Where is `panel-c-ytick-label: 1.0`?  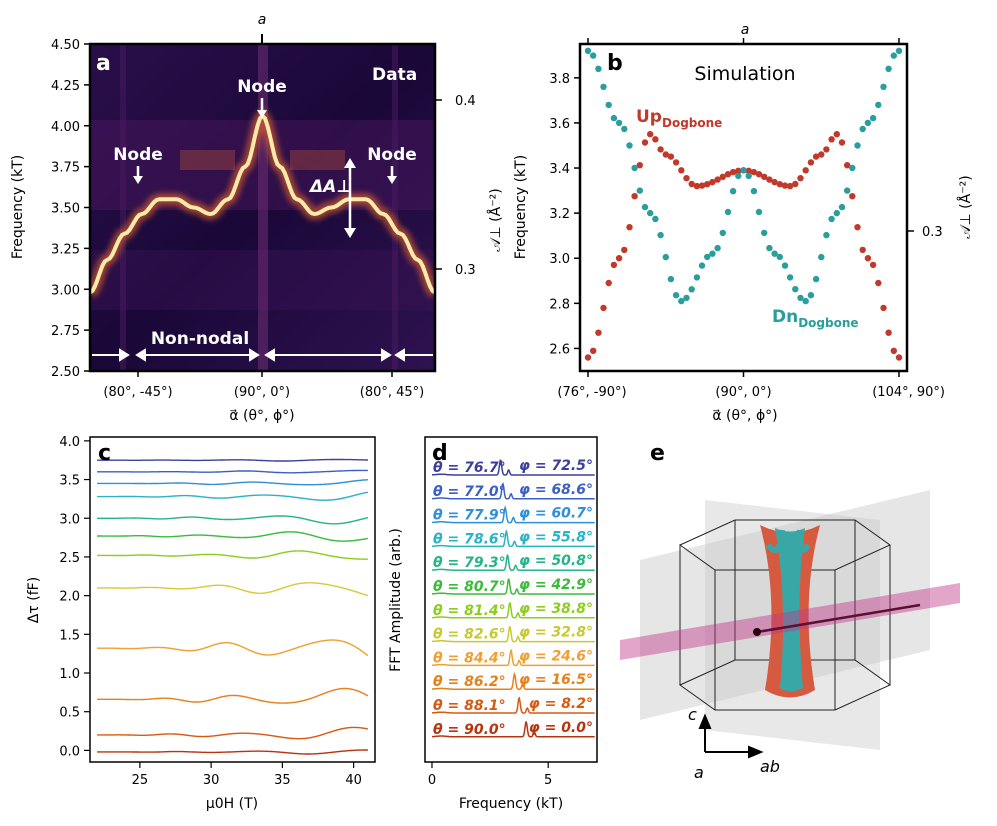 panel-c-ytick-label: 1.0 is located at coordinates (69, 674).